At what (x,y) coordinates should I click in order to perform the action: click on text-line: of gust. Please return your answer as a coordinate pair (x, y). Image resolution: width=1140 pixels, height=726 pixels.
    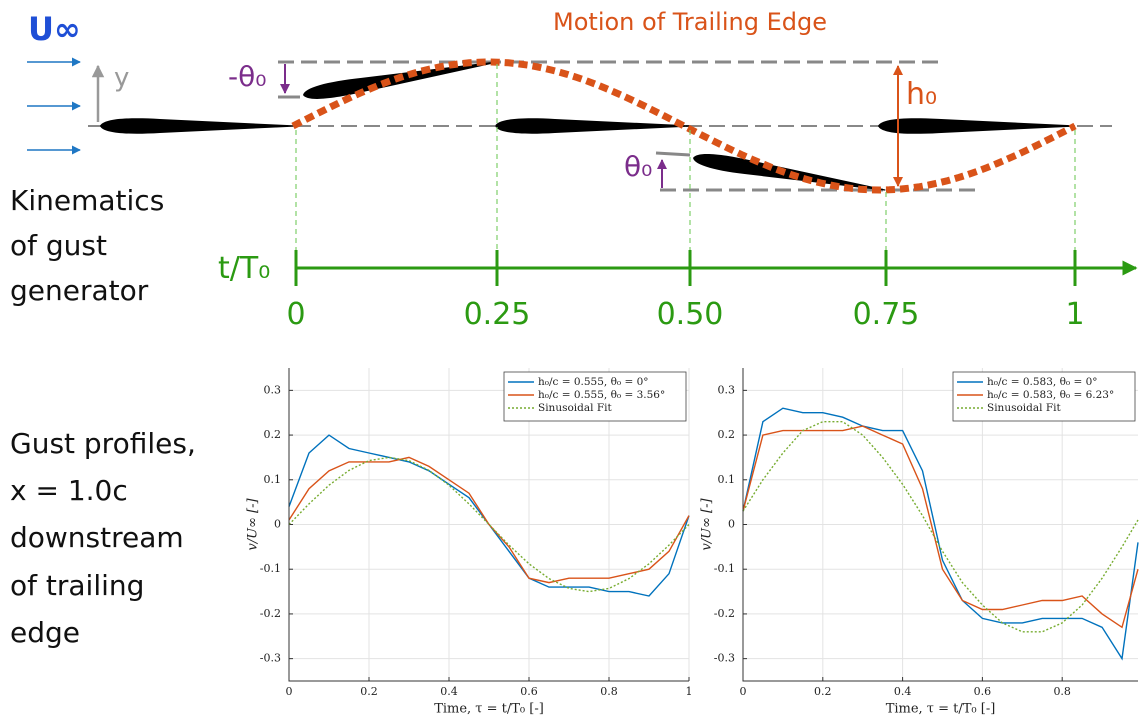
    Looking at the image, I should click on (58, 245).